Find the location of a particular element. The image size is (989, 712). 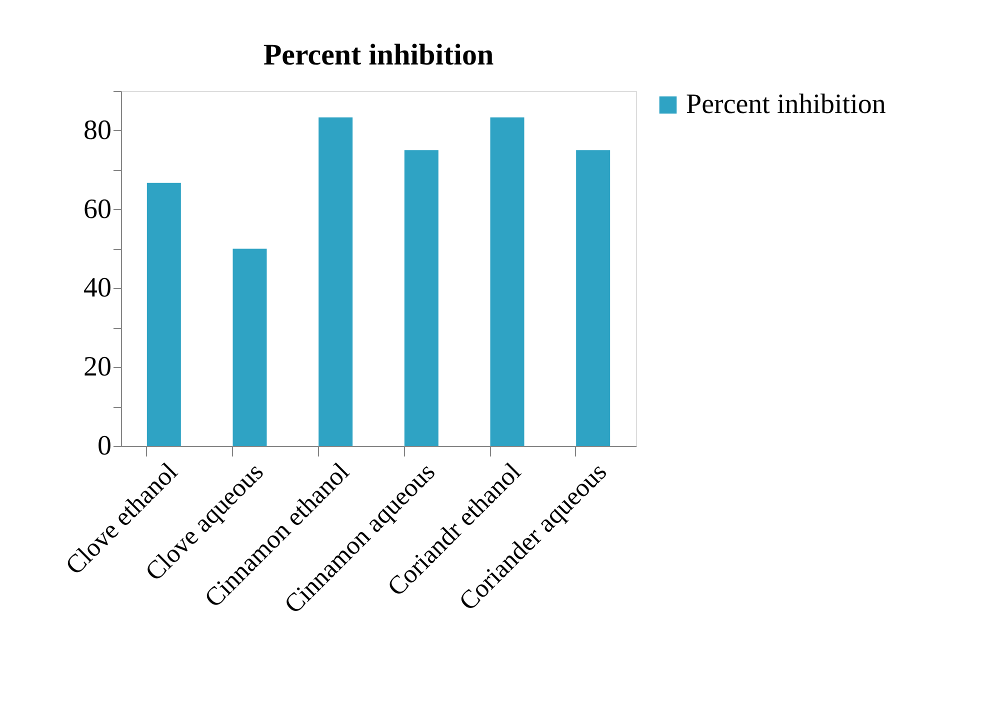

y-tick-label: 80 is located at coordinates (98, 130).